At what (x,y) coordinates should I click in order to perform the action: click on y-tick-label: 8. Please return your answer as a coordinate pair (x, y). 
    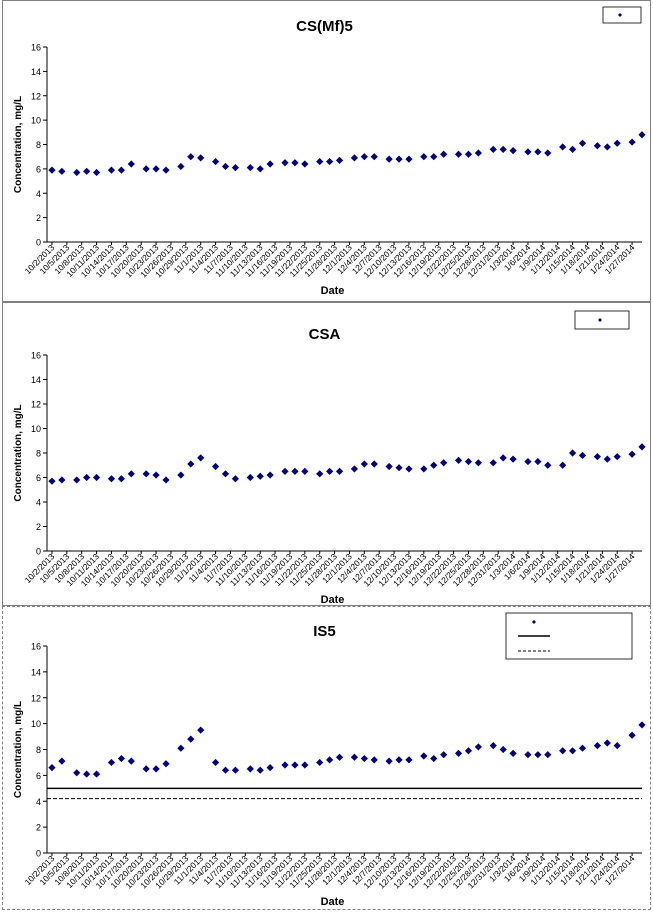
    Looking at the image, I should click on (38, 454).